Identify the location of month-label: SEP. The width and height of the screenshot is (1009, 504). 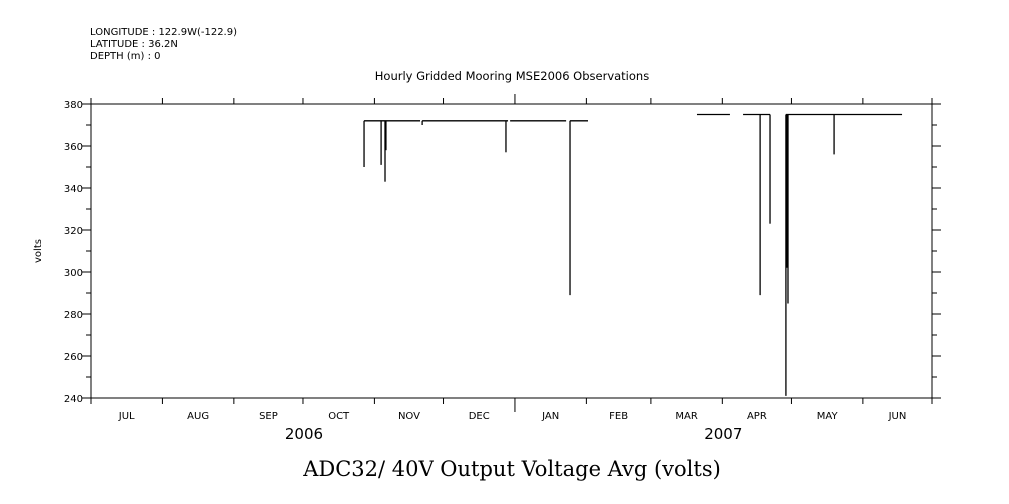
(268, 416).